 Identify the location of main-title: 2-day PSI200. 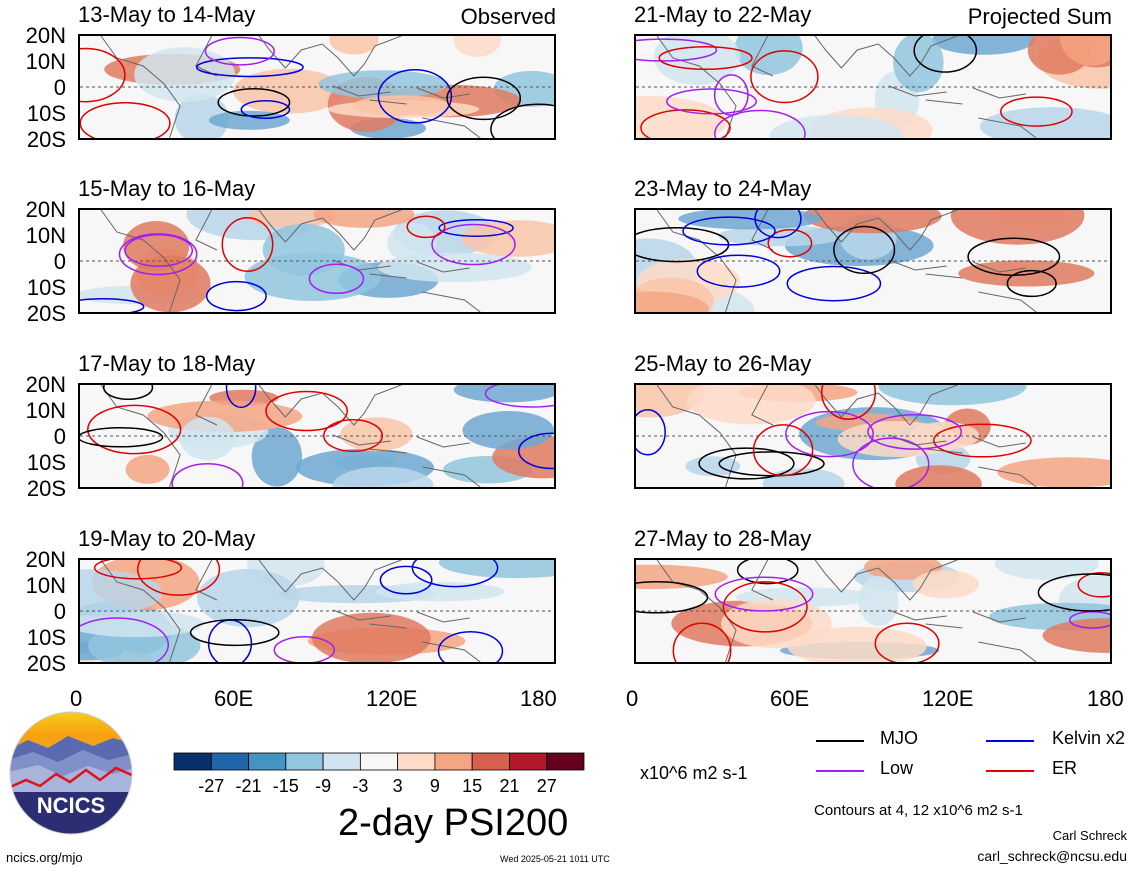
(453, 823).